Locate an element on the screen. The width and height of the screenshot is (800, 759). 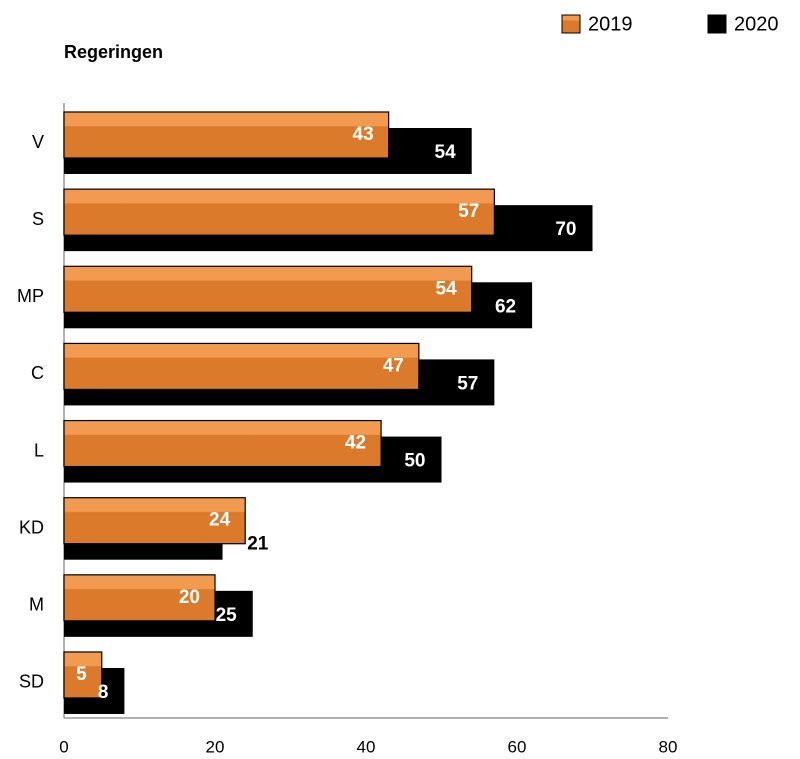
y-tick-label: V is located at coordinates (38, 142).